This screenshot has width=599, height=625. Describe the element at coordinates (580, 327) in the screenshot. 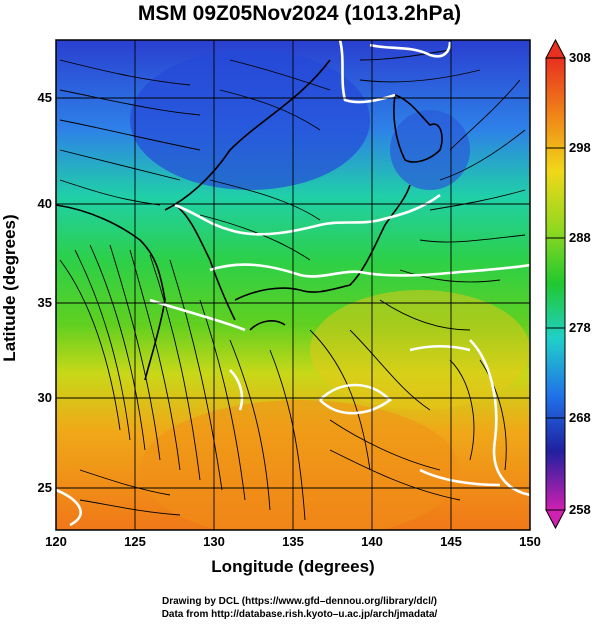

I see `colorbar-tick-label: 278` at that location.